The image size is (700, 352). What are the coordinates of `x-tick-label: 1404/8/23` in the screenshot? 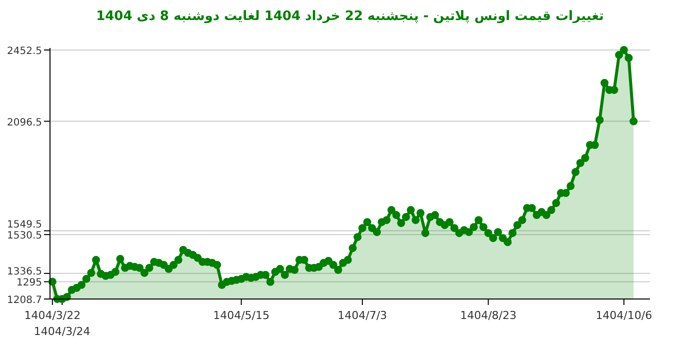 It's located at (488, 315).